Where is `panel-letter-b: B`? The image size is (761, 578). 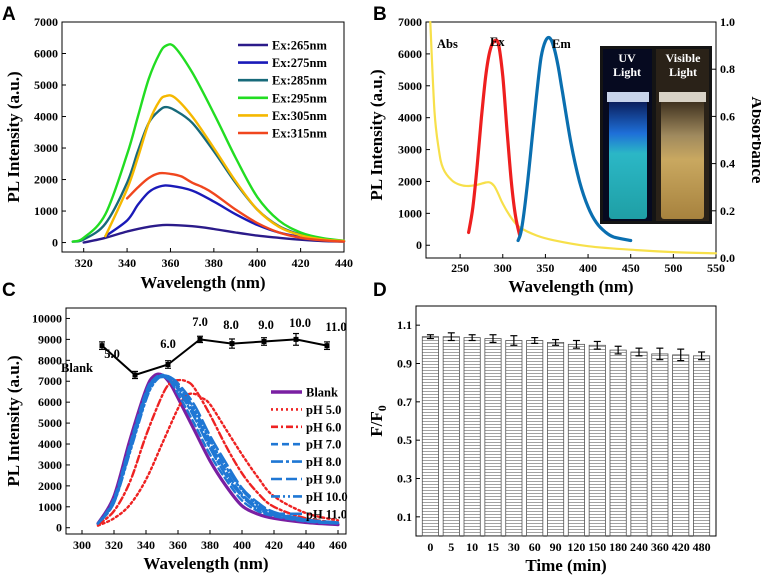
panel-letter-b: B is located at coordinates (380, 14).